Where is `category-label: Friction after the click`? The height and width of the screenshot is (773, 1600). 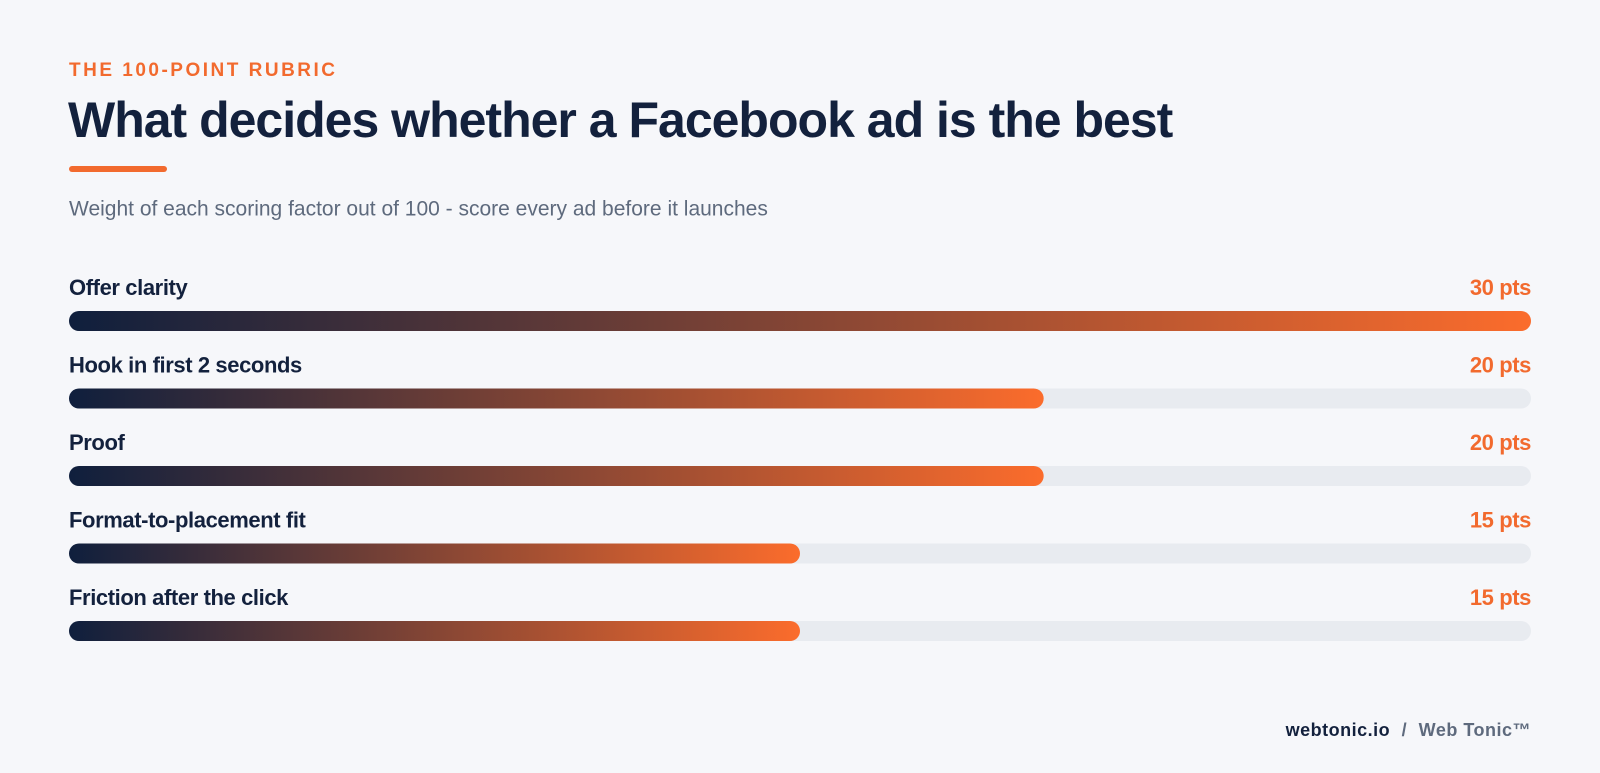
category-label: Friction after the click is located at coordinates (179, 597).